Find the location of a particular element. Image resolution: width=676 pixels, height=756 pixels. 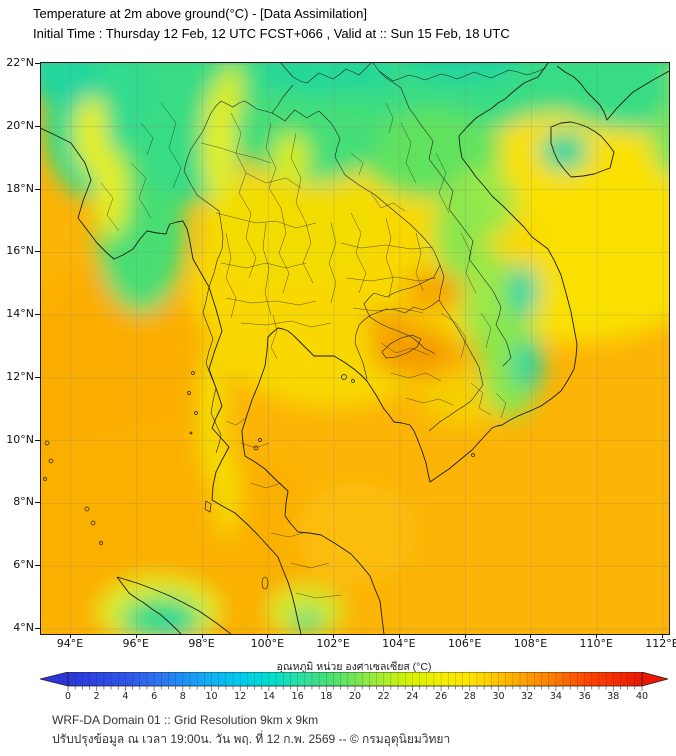

lat-tick-label: 6°N is located at coordinates (23, 565).